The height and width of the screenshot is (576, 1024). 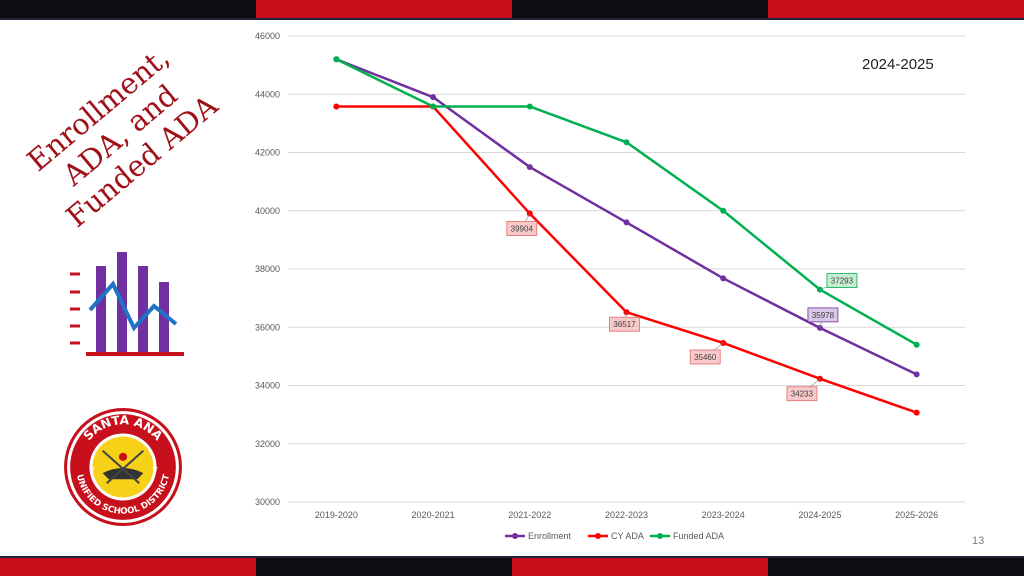 I want to click on y-tick-label: 40000, so click(x=267, y=211).